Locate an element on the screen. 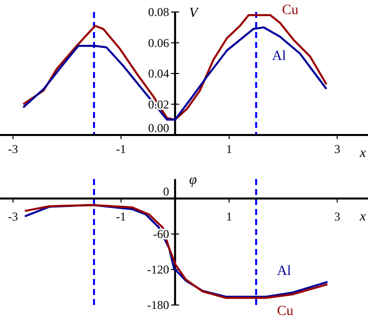  y-tick-label: 0.04 is located at coordinates (159, 73).